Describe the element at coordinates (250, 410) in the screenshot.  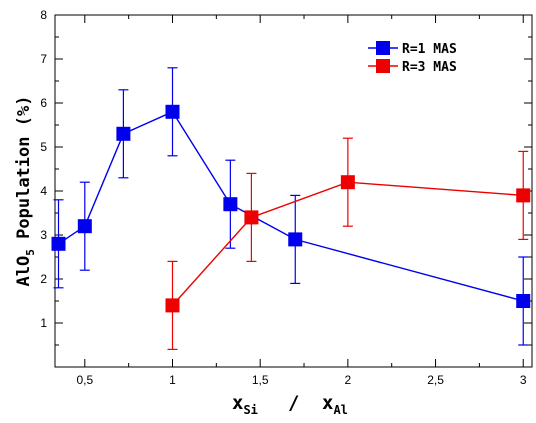
I see `x-axis-title-sub-si: Si` at that location.